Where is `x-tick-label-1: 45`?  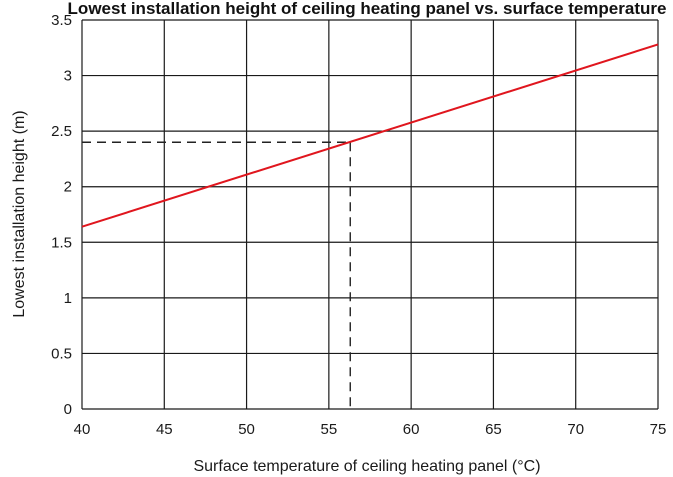 x-tick-label-1: 45 is located at coordinates (164, 429).